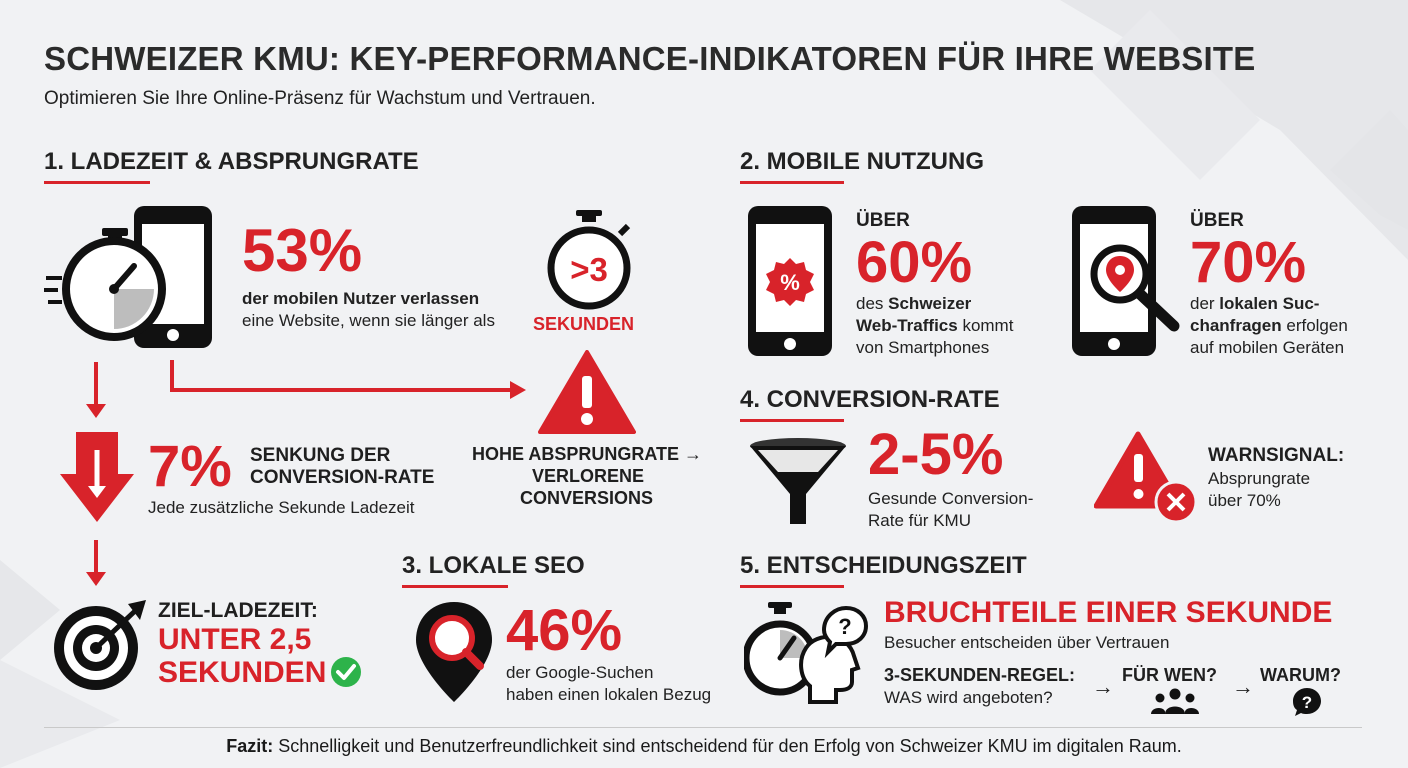 This screenshot has width=1408, height=768. What do you see at coordinates (870, 399) in the screenshot?
I see `section4-heading: 4. CONVERSION-RATE` at bounding box center [870, 399].